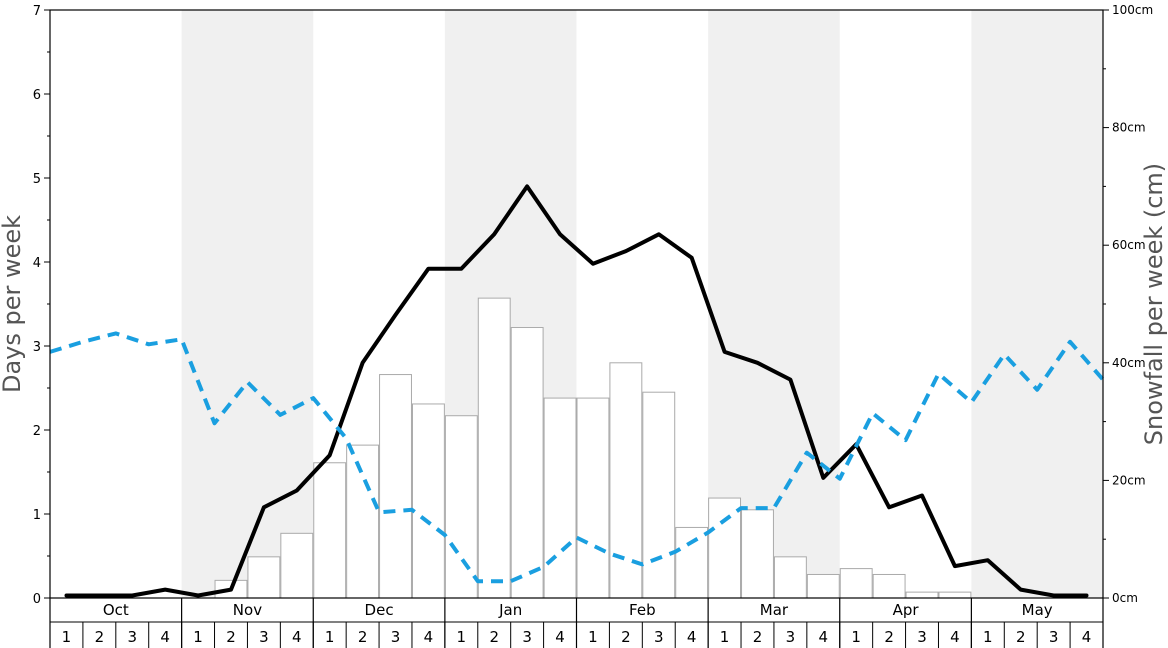  What do you see at coordinates (379, 610) in the screenshot?
I see `month-label: Dec` at bounding box center [379, 610].